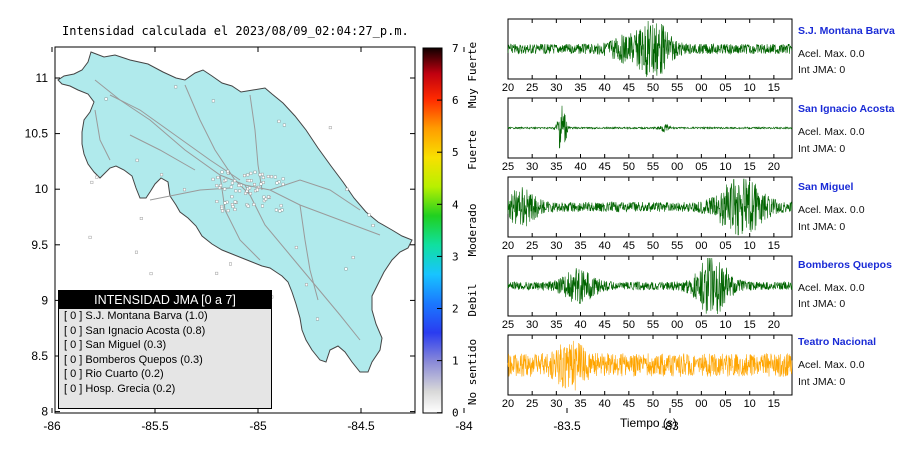  What do you see at coordinates (472, 372) in the screenshot?
I see `colorbar-label: No sentido` at bounding box center [472, 372].